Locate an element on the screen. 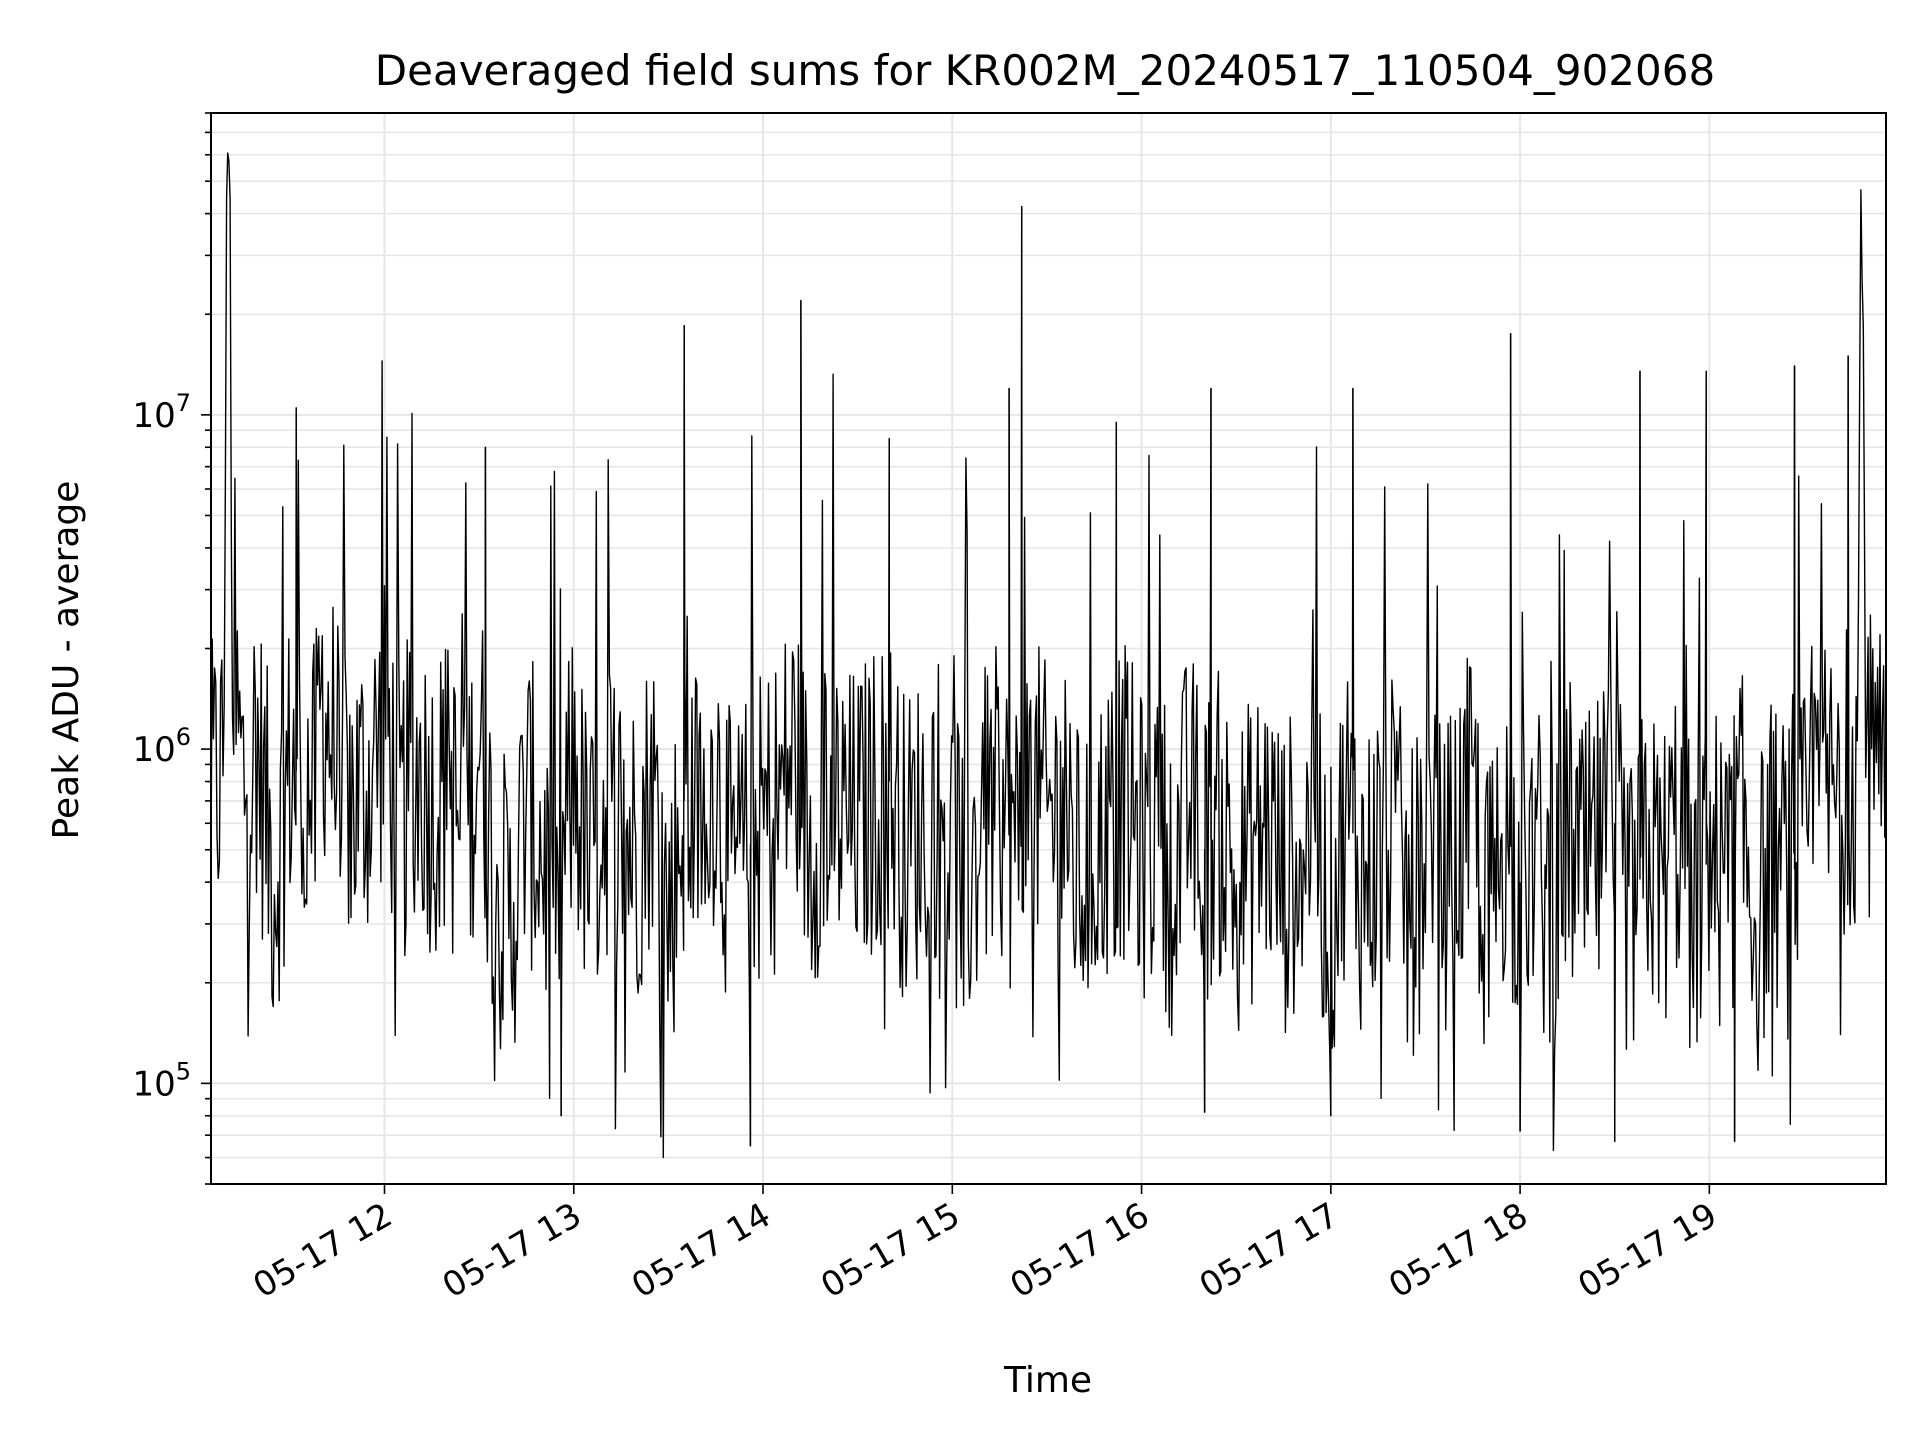 The height and width of the screenshot is (1440, 1920). y-axis: 10⁵ 10⁶ 10⁷ is located at coordinates (171, 648).